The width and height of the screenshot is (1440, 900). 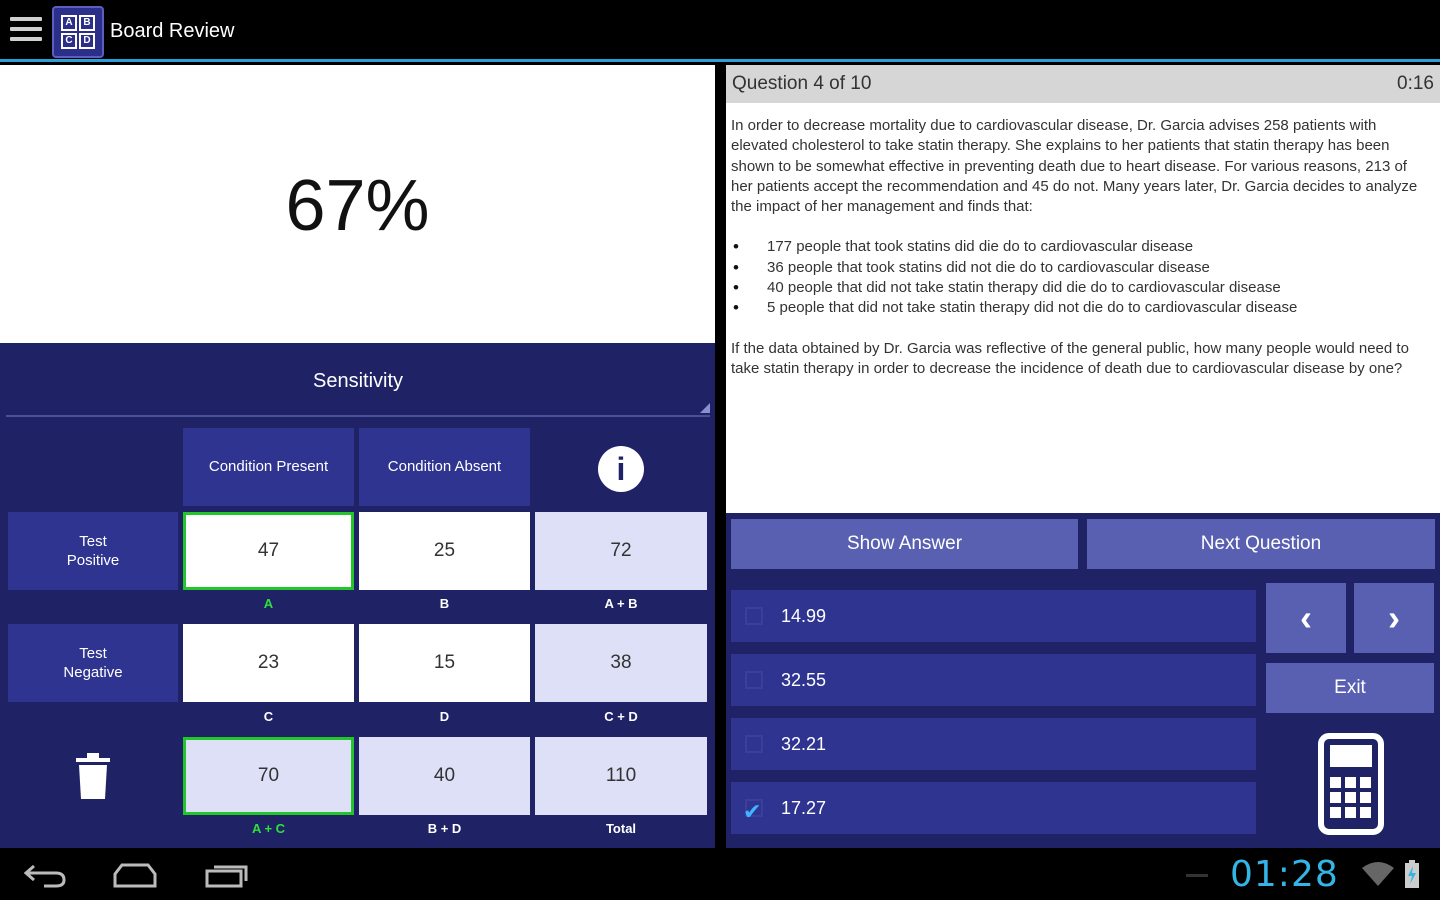 What do you see at coordinates (227, 875) in the screenshot?
I see `recent-apps-icon` at bounding box center [227, 875].